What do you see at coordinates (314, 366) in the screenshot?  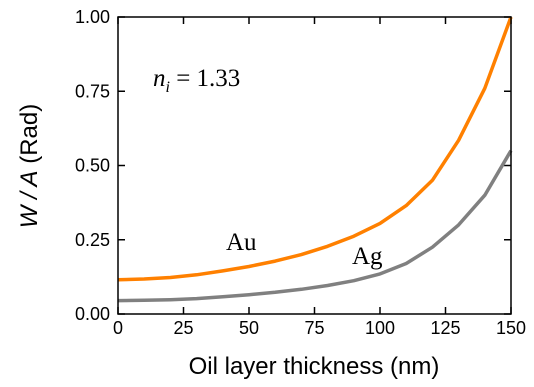 I see `x-axis-title: Oil layer thickness (nm)` at bounding box center [314, 366].